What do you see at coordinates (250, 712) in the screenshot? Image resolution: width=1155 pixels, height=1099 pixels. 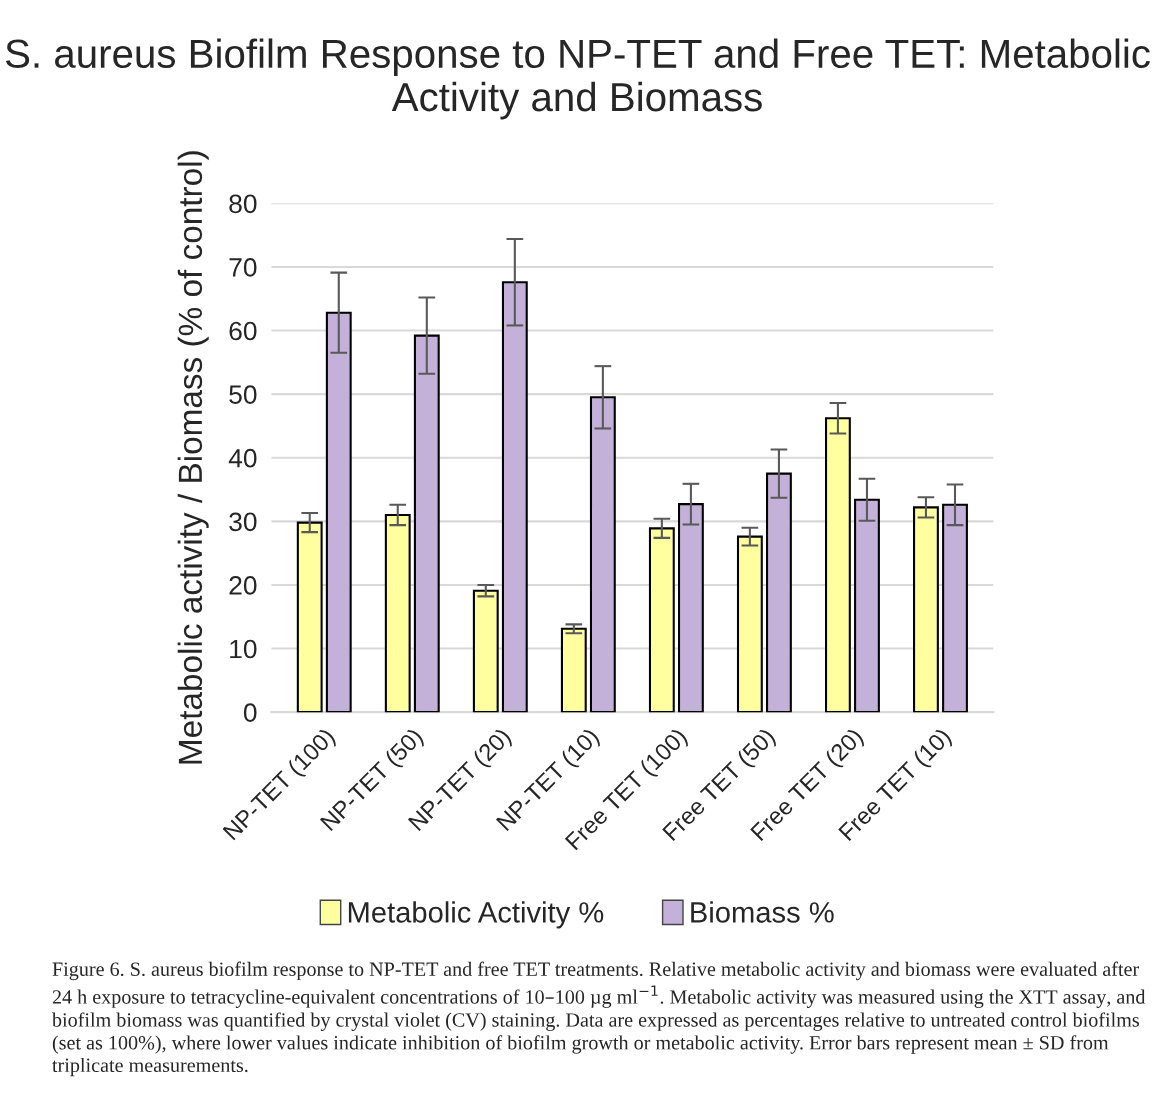 I see `y-tick-label: 0` at bounding box center [250, 712].